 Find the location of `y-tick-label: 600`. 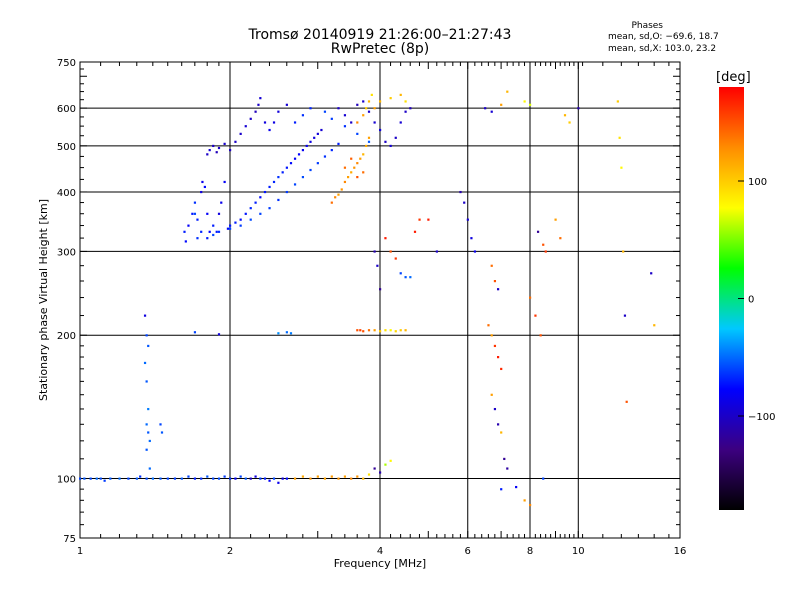

y-tick-label: 600 is located at coordinates (66, 109).